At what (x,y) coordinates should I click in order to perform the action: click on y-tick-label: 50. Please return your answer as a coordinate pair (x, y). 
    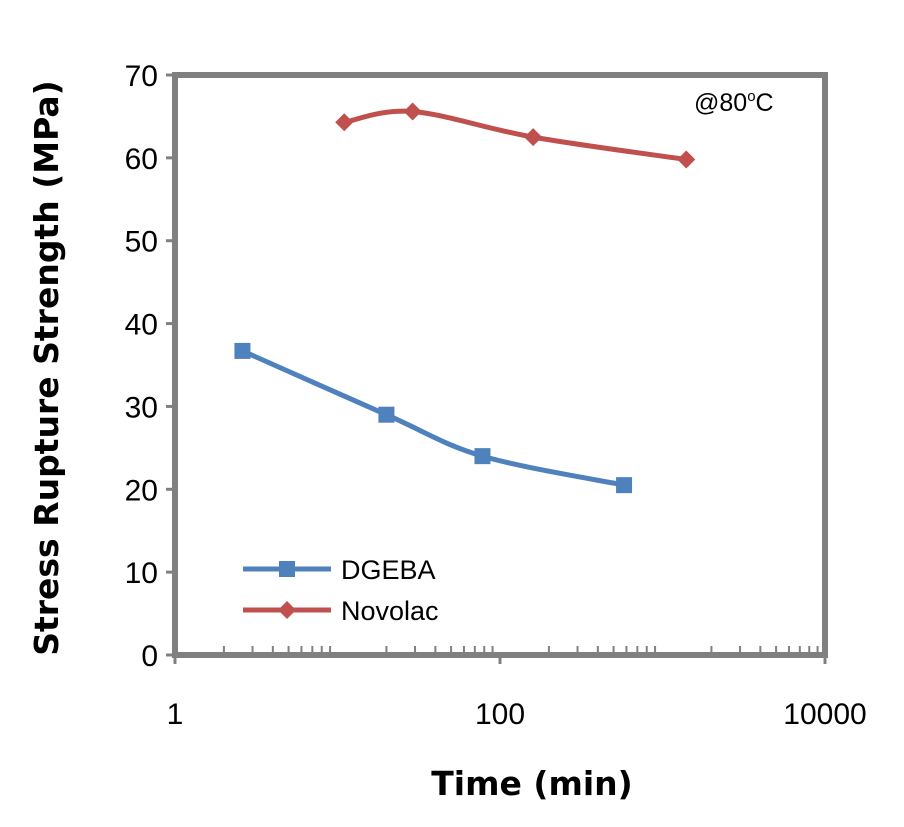
    Looking at the image, I should click on (141, 242).